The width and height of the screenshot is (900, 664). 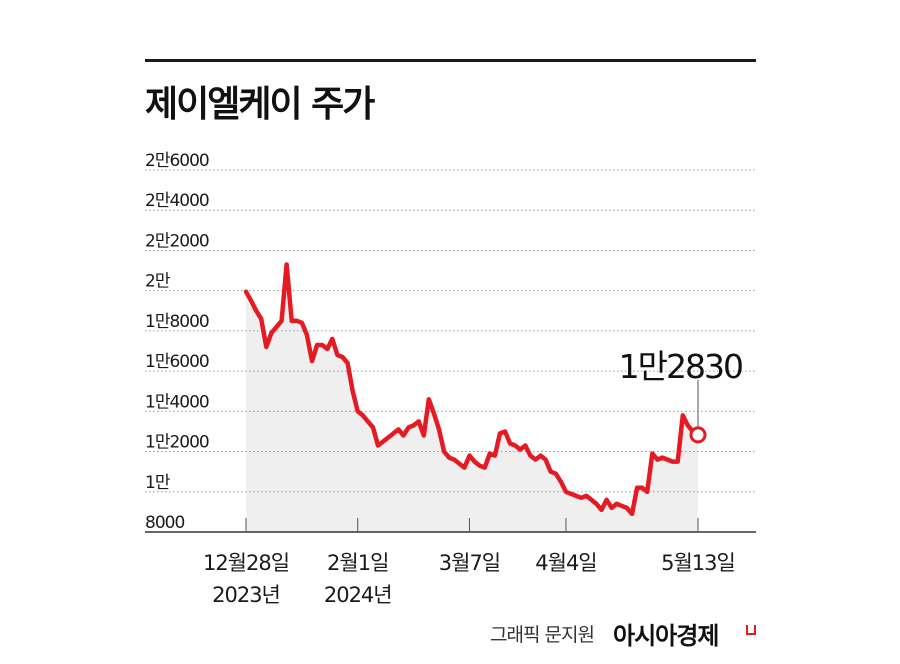 What do you see at coordinates (158, 282) in the screenshot?
I see `y-tick-label: 2만` at bounding box center [158, 282].